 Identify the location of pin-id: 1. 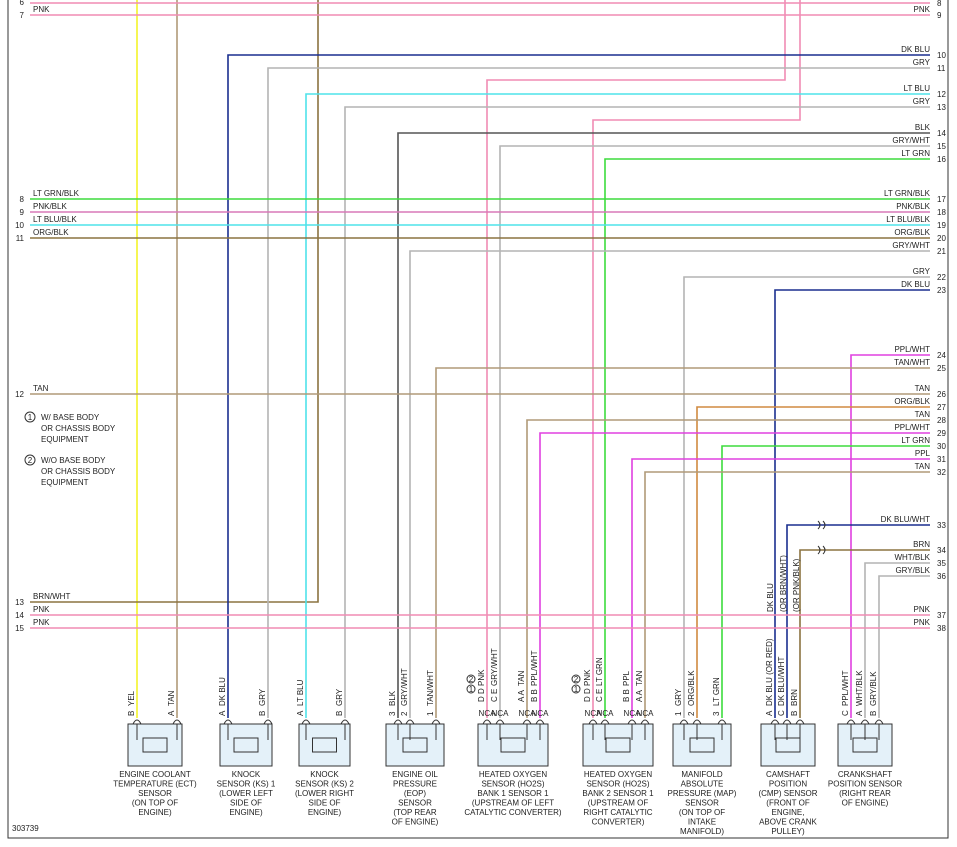
(678, 713).